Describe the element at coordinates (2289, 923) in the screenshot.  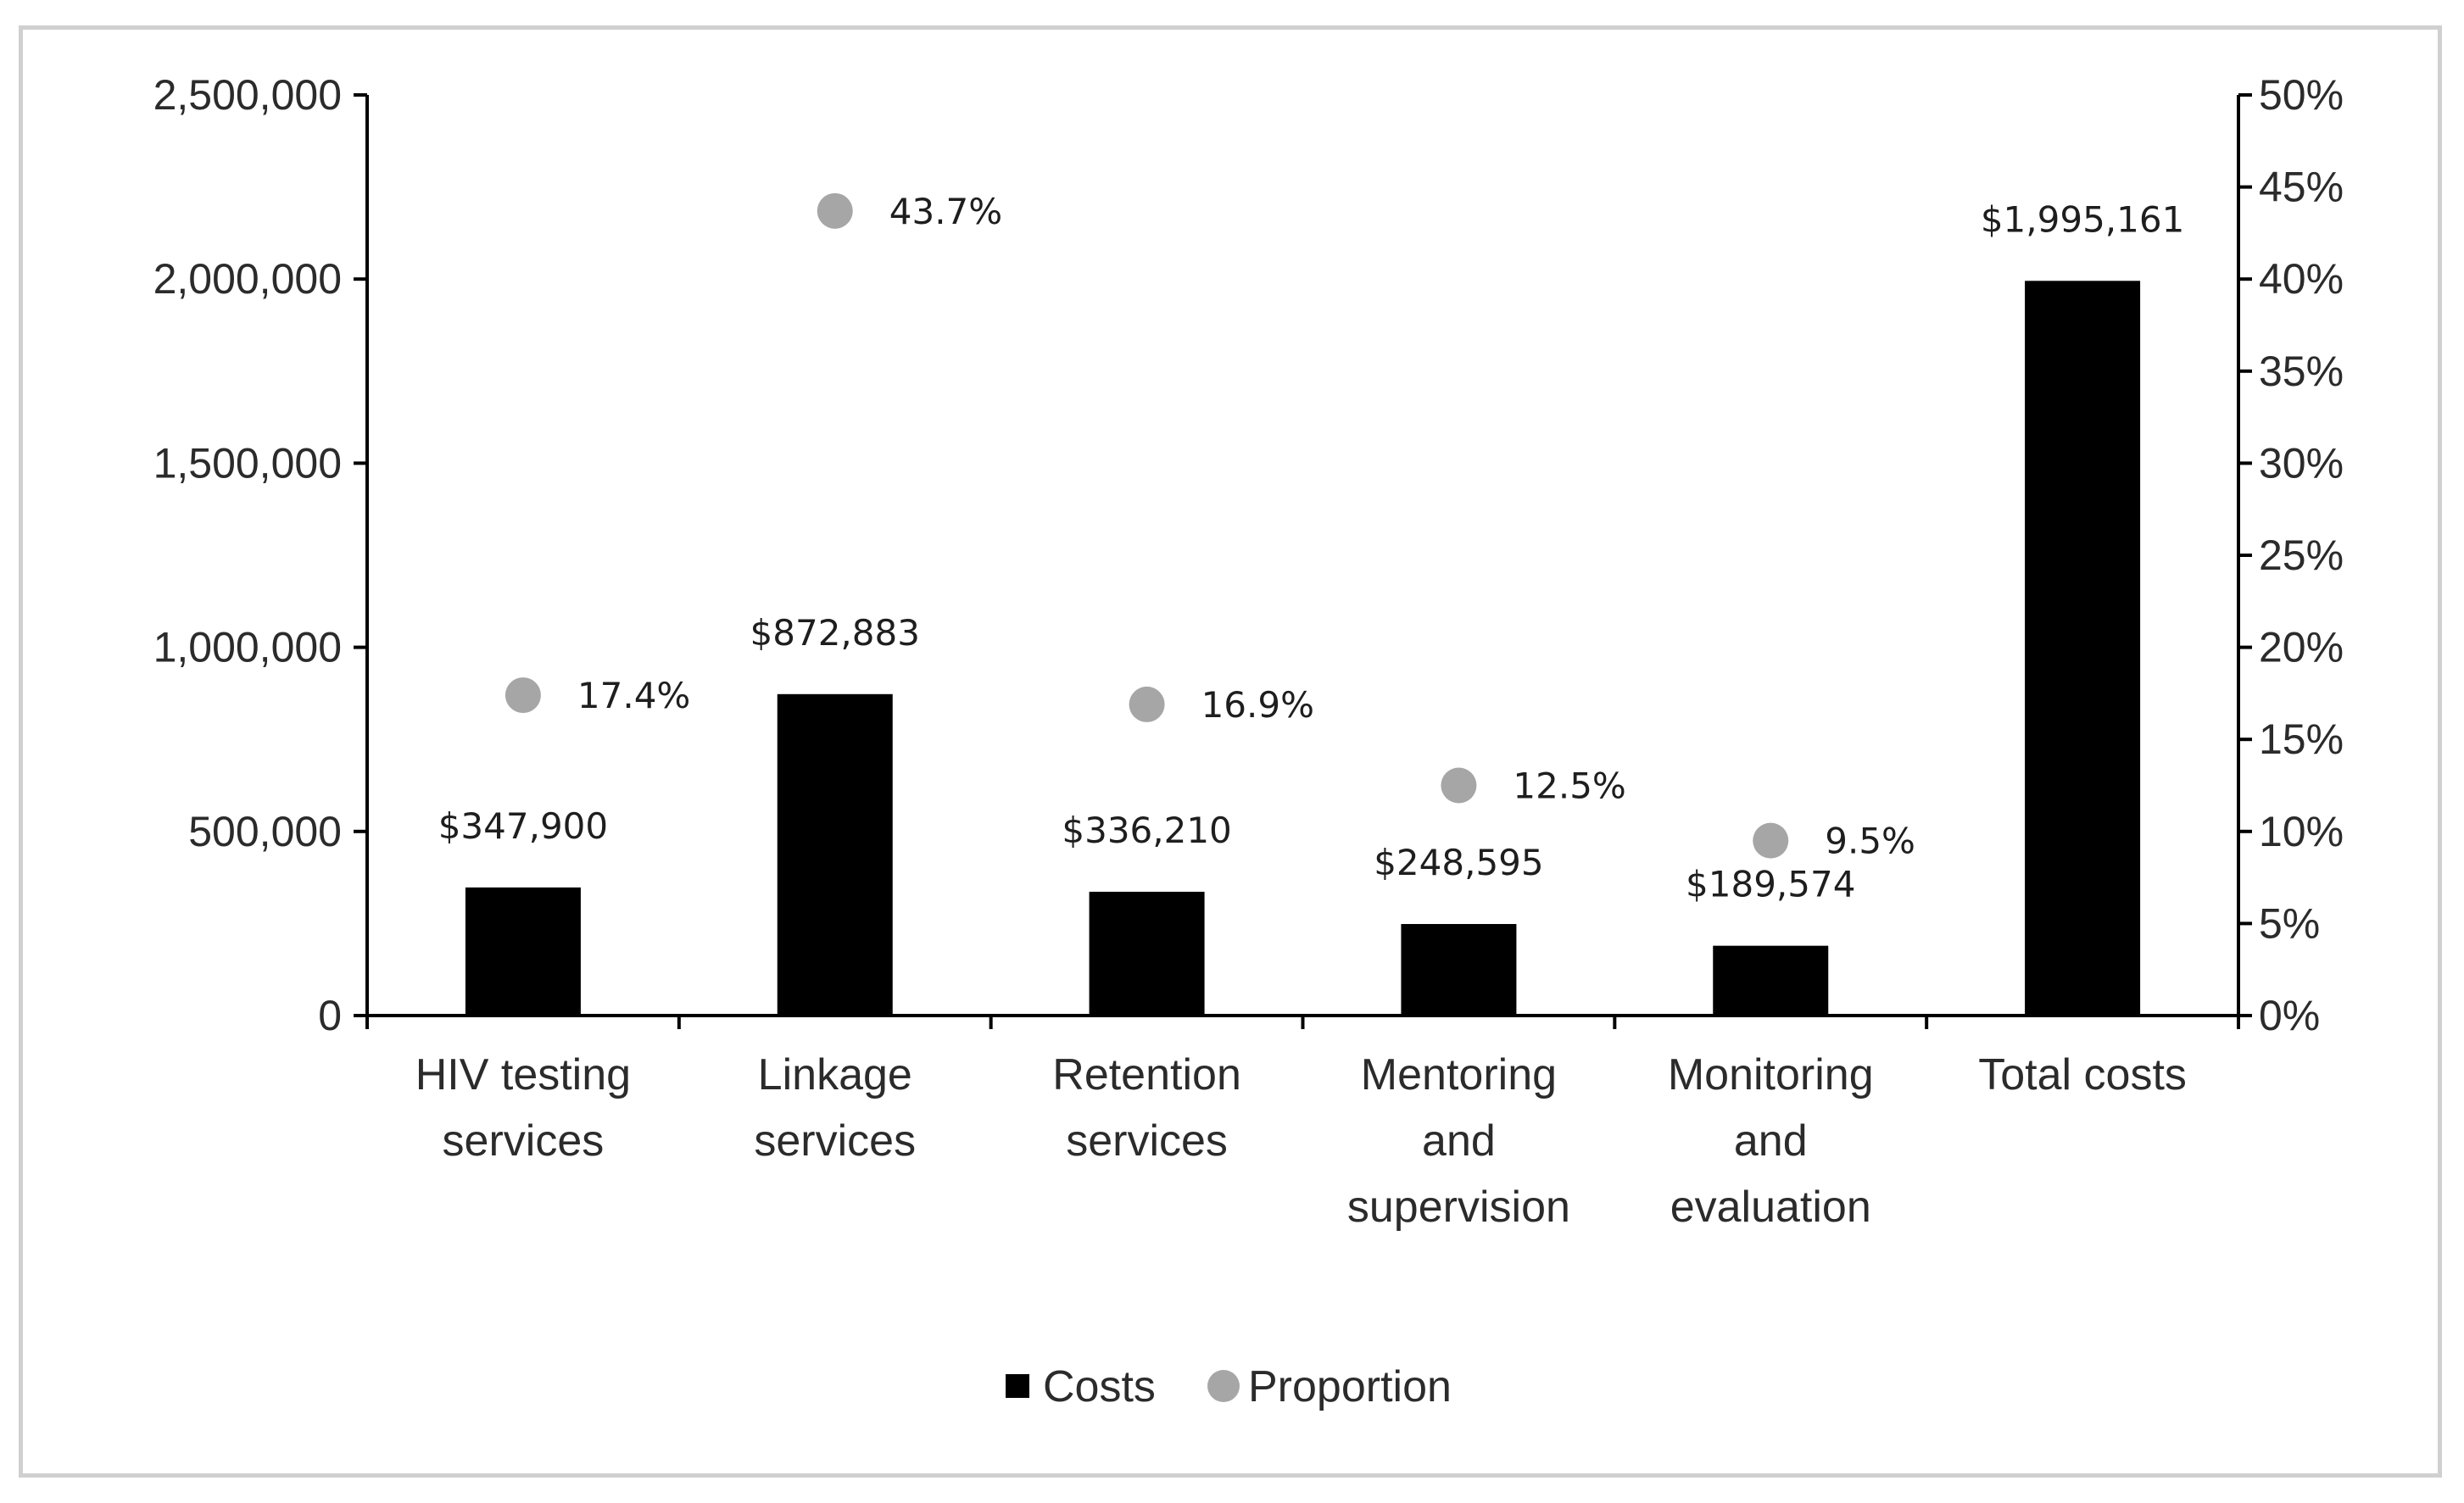
I see `y-right-tick-label: 5%` at that location.